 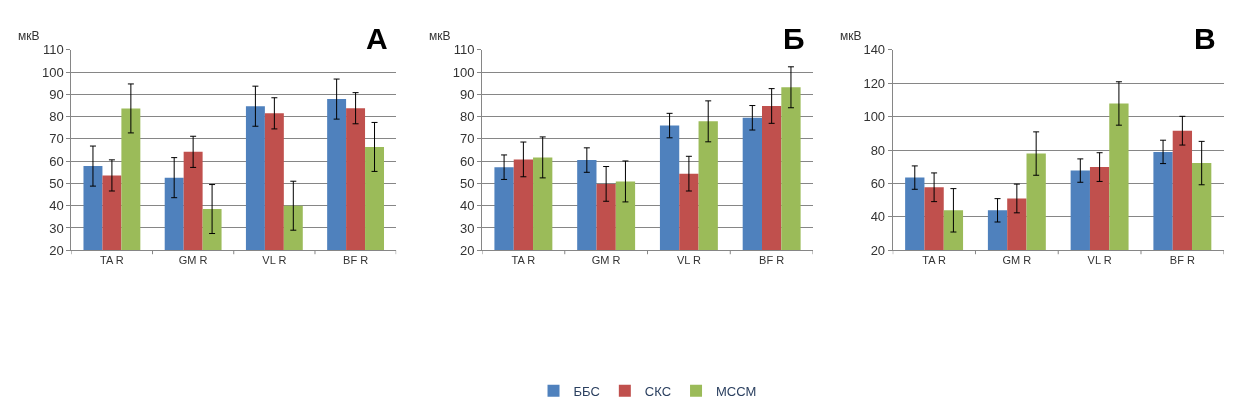 What do you see at coordinates (1205, 38) in the screenshot?
I see `chart-title: В` at bounding box center [1205, 38].